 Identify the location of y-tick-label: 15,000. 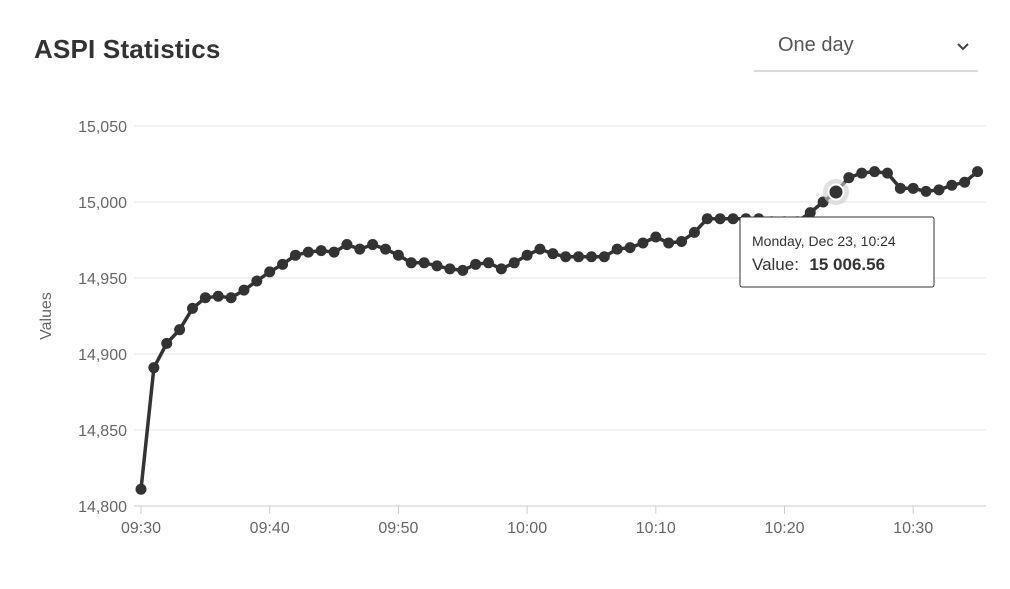
(102, 203).